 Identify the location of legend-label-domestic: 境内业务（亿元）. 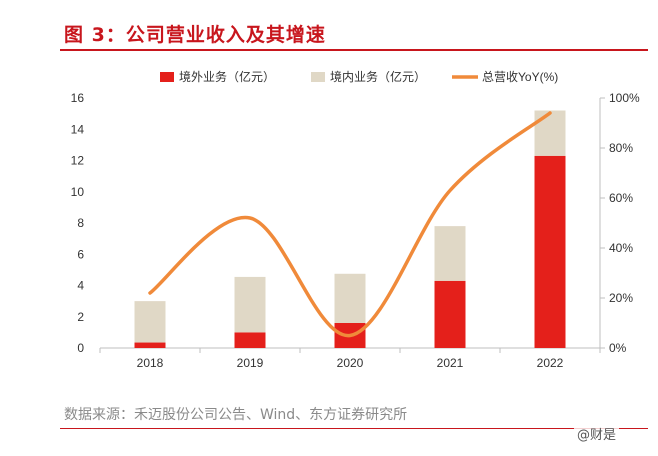
(378, 76).